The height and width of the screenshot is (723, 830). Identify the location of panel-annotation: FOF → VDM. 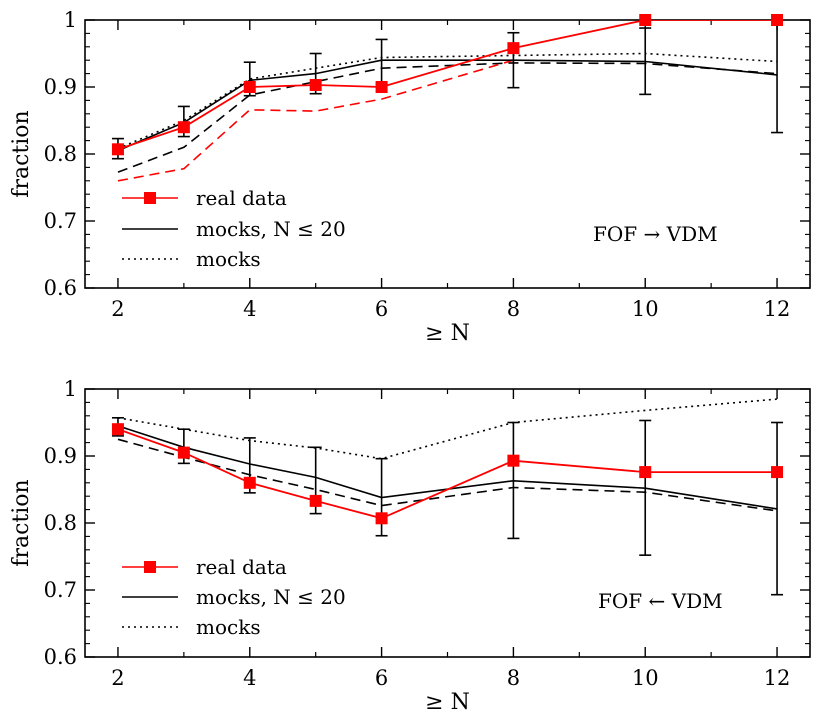
(655, 234).